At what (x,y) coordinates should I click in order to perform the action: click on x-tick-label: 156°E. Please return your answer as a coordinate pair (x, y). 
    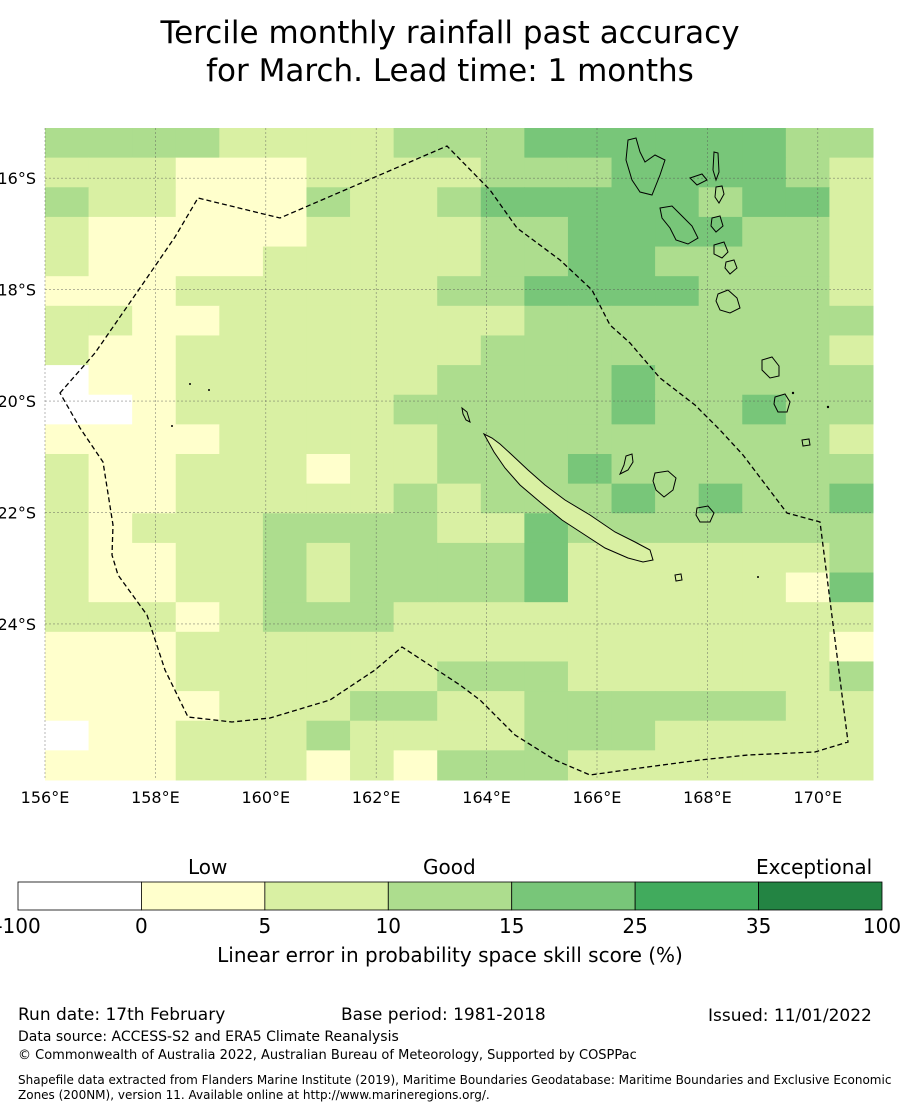
    Looking at the image, I should click on (45, 797).